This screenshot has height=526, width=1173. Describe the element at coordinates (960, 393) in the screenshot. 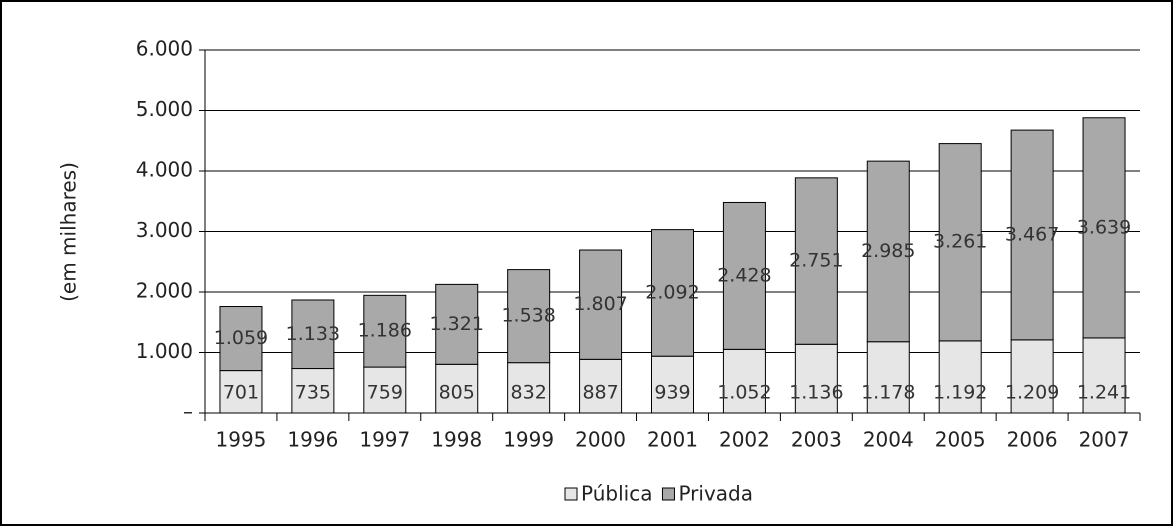

I see `data-label: 1.192` at that location.